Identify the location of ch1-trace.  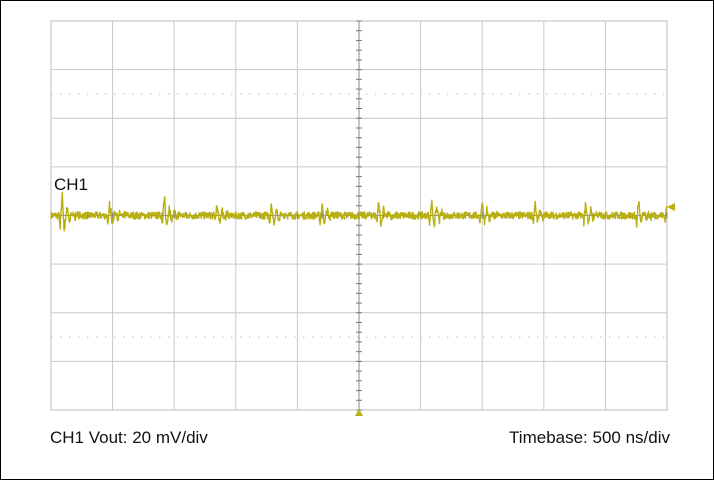
(359, 211).